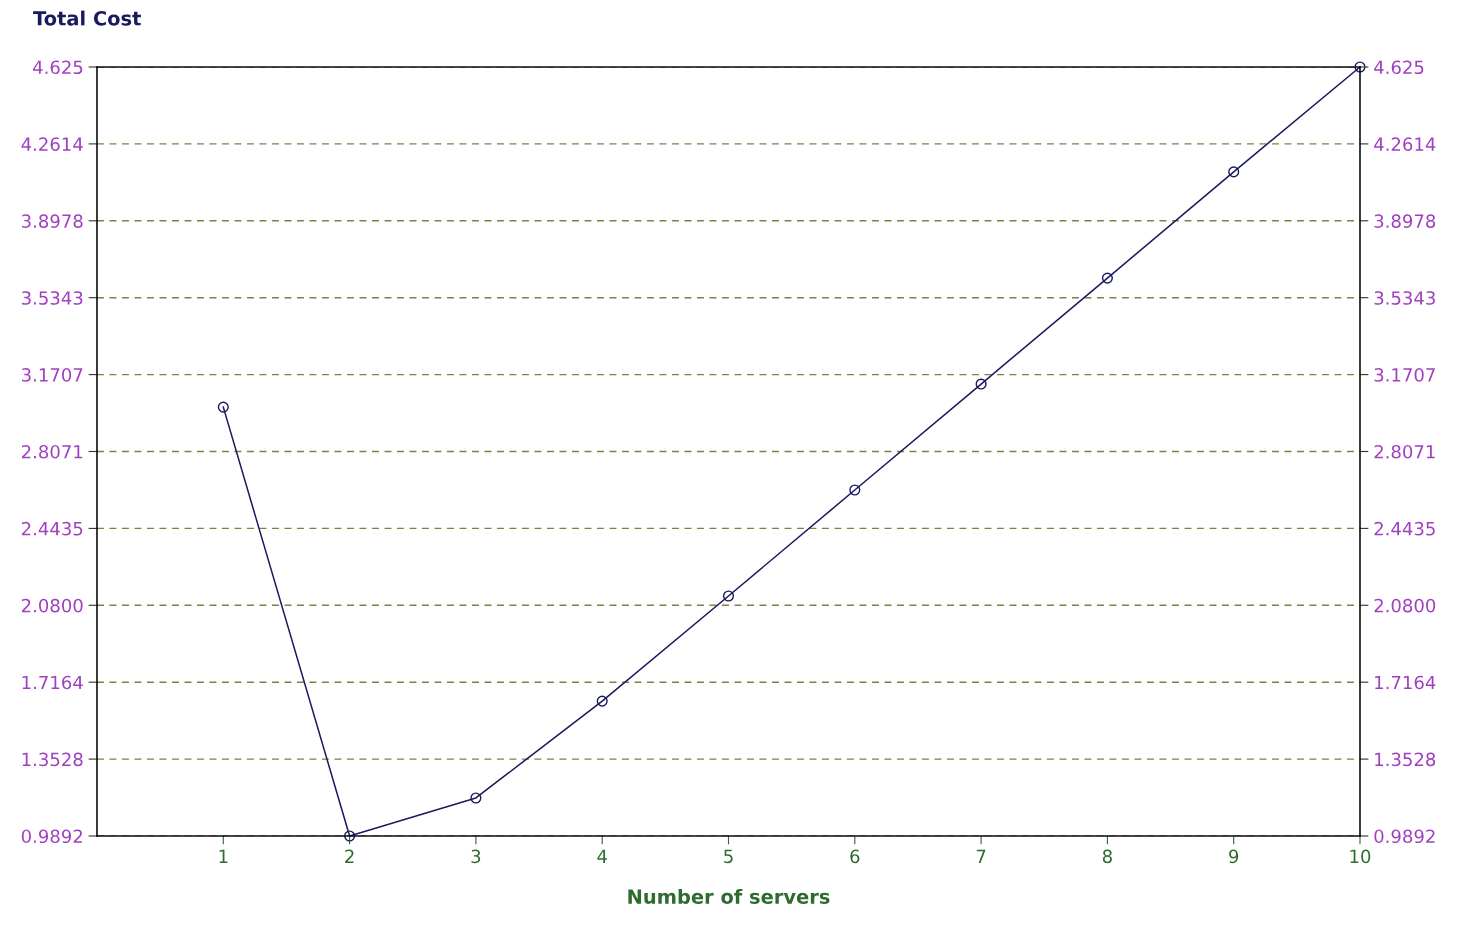 This screenshot has height=937, width=1458. What do you see at coordinates (1405, 682) in the screenshot?
I see `y2-tick-label: 1.7164` at bounding box center [1405, 682].